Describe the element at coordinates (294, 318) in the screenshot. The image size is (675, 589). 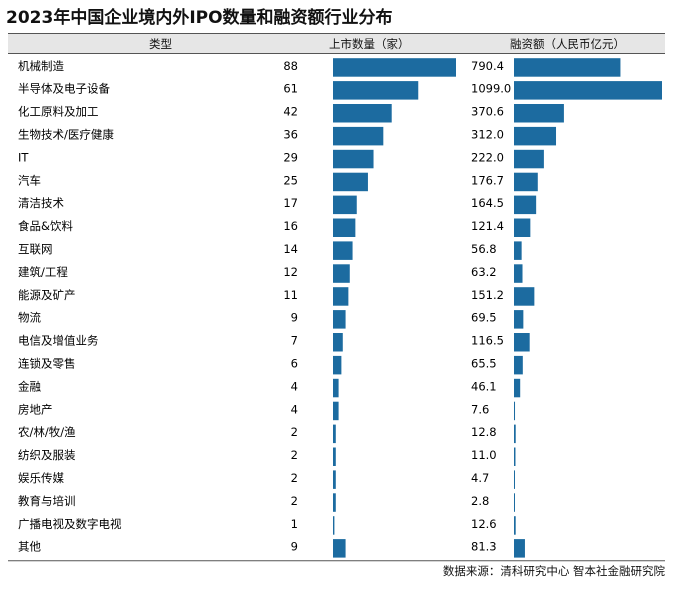
I see `ipo-count-label: 9` at that location.